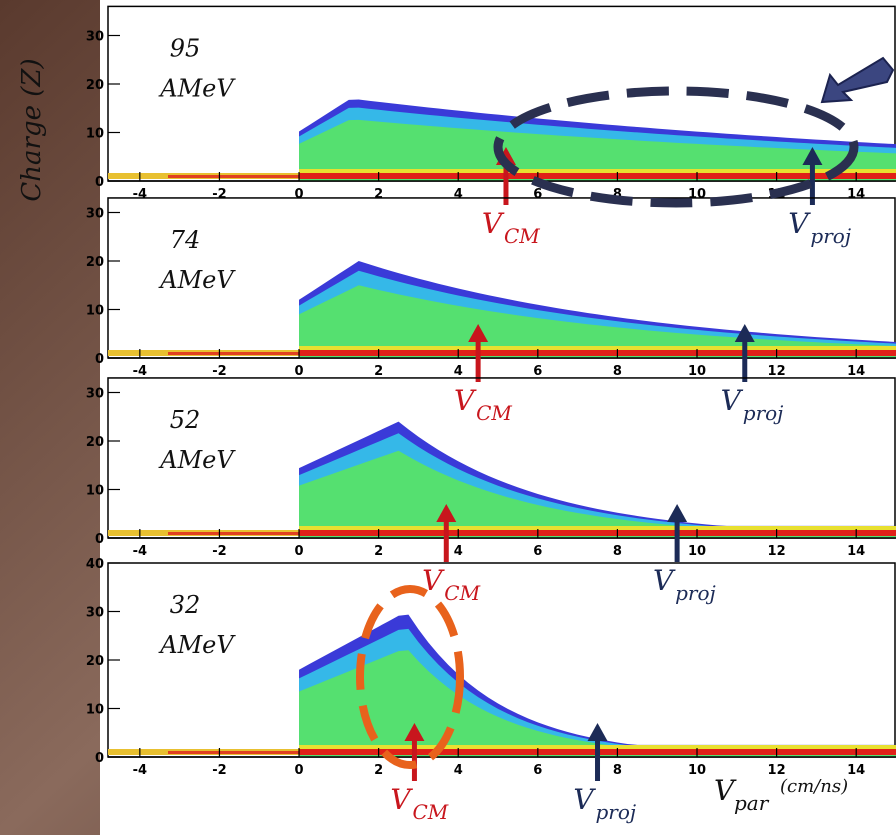 The width and height of the screenshot is (896, 835). Describe the element at coordinates (597, 150) in the screenshot. I see `density-core` at that location.